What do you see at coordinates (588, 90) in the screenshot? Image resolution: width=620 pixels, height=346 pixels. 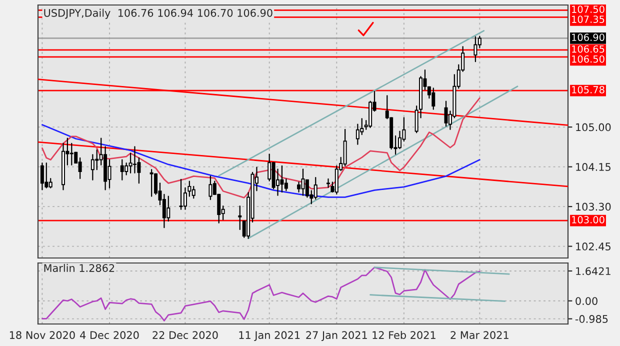 I see `ref-line-label: 105.78` at bounding box center [588, 90].